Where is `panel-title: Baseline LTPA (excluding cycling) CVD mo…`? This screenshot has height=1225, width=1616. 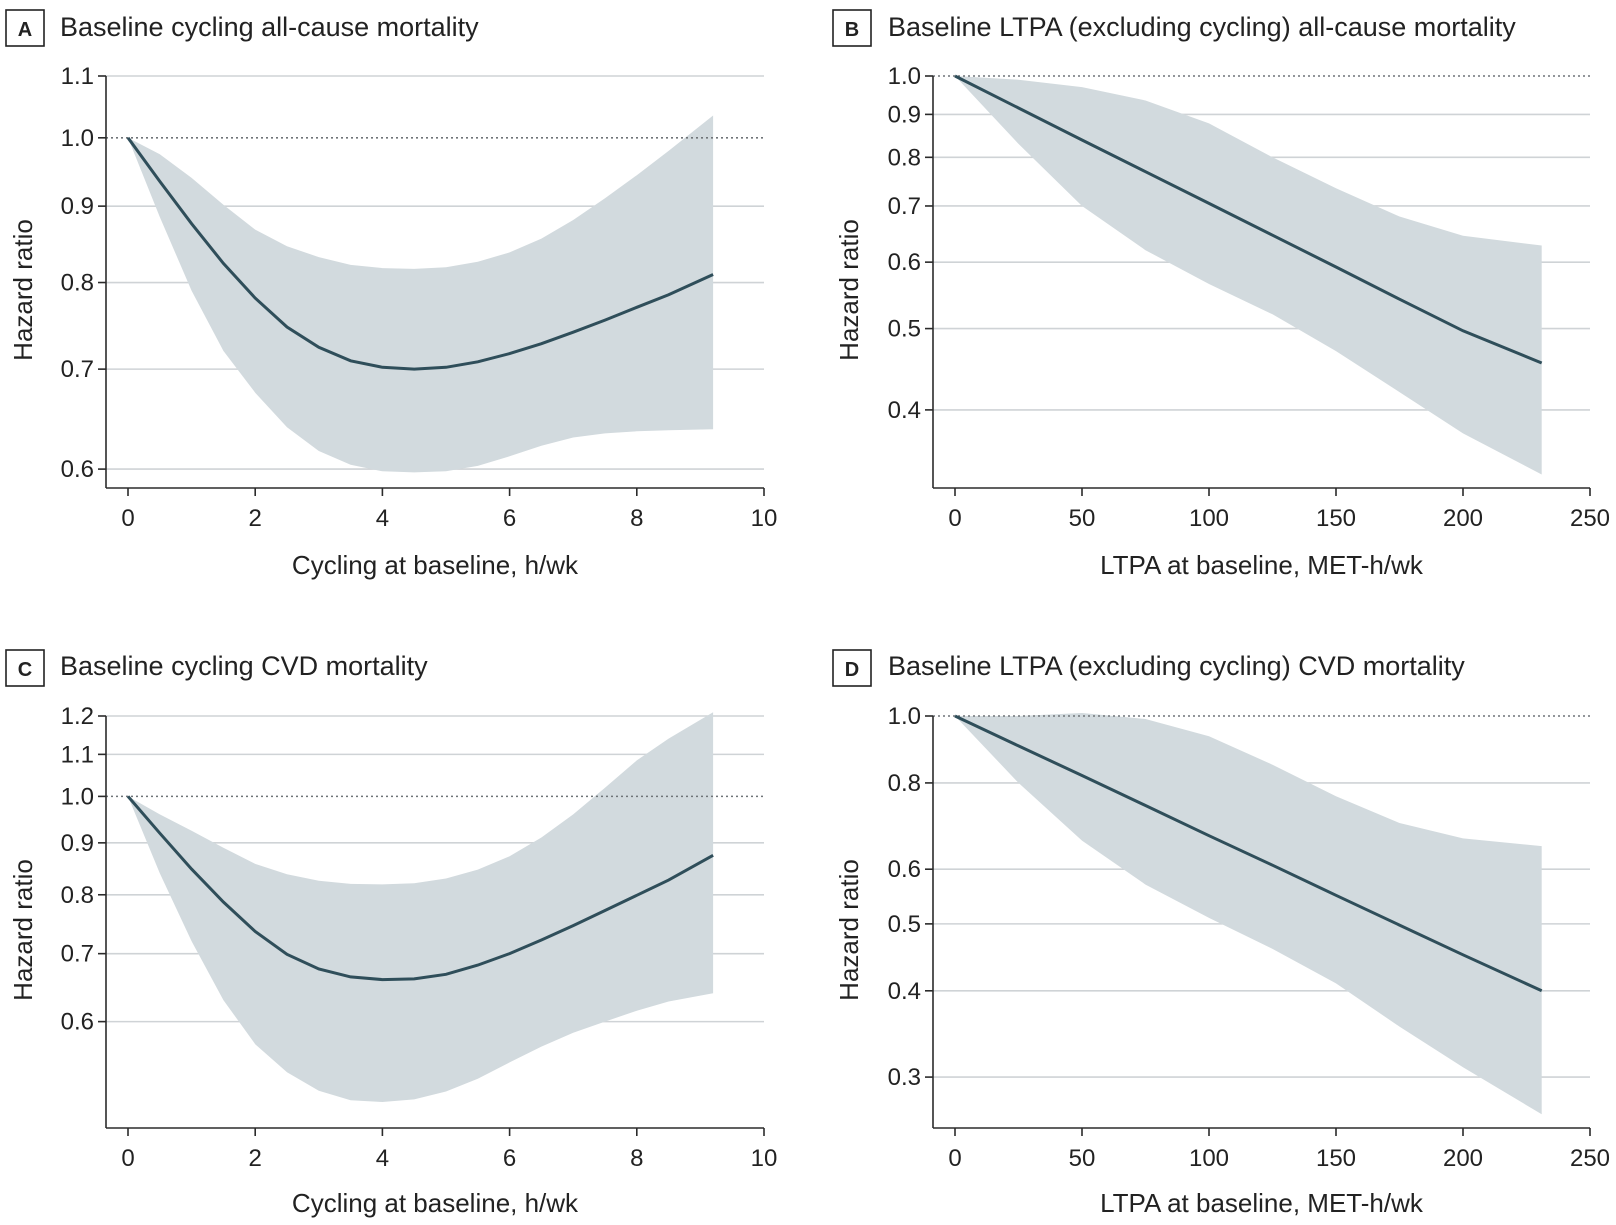
panel-title: Baseline LTPA (excluding cycling) CVD mo… is located at coordinates (1176, 666).